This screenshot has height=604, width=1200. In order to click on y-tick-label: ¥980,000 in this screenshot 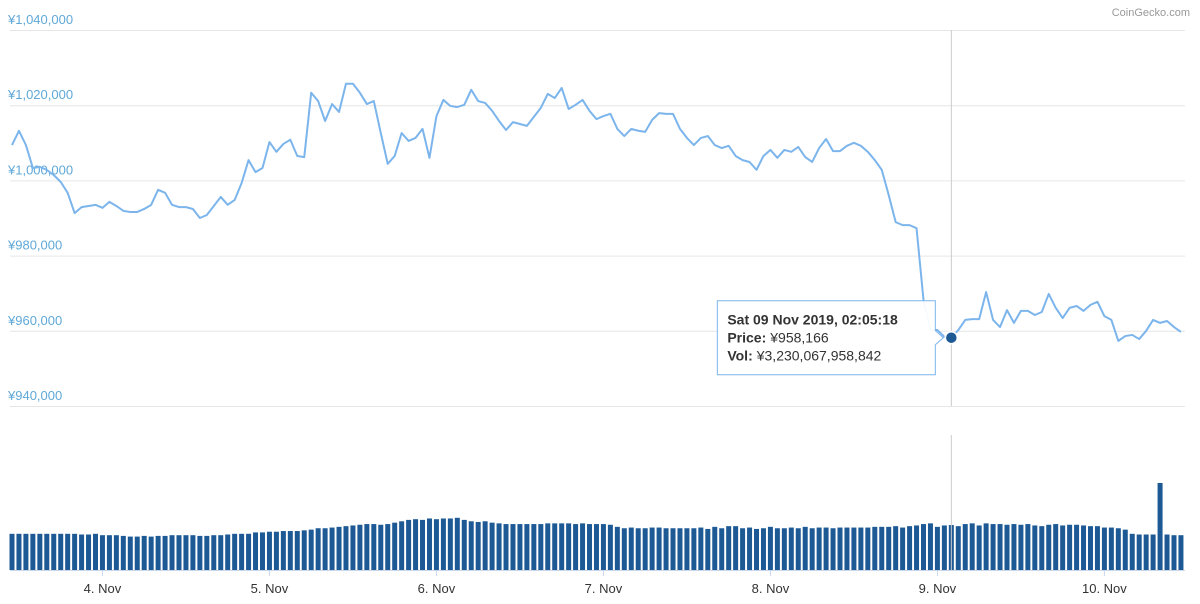, I will do `click(34, 245)`.